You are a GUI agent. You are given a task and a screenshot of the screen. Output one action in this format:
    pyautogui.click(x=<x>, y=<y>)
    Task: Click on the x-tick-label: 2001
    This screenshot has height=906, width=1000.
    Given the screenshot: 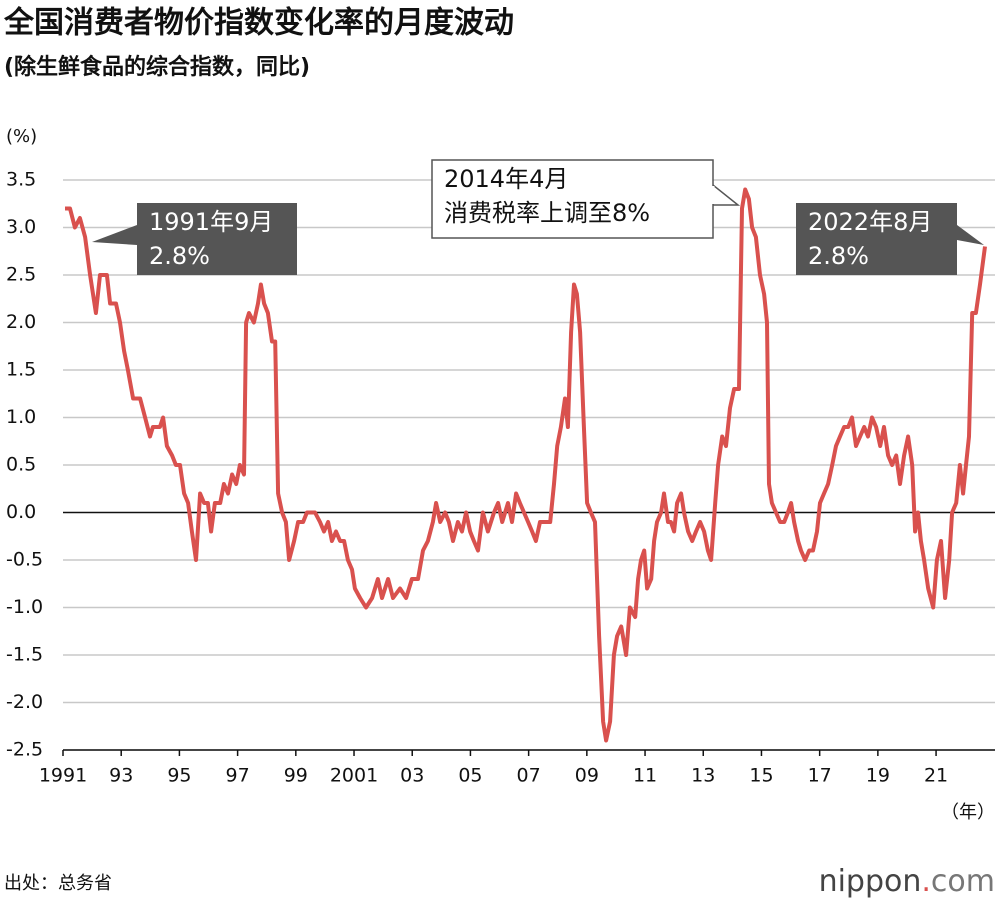 What is the action you would take?
    pyautogui.click(x=354, y=776)
    